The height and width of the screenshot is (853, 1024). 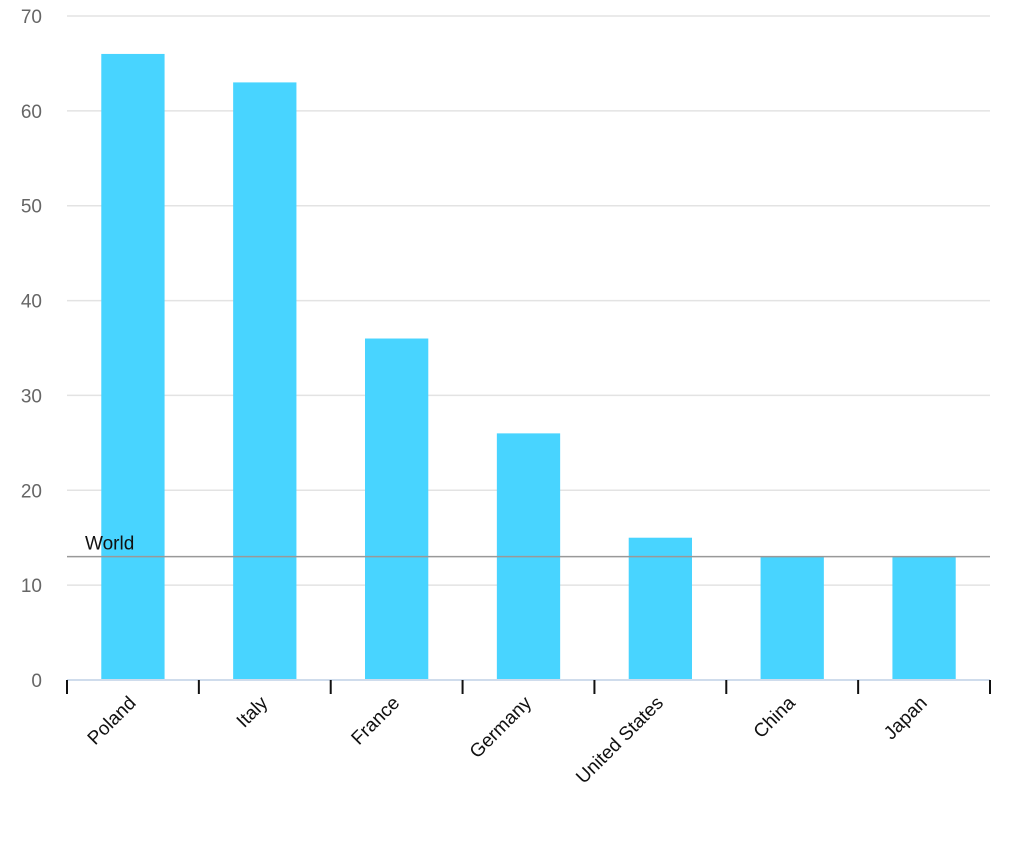 What do you see at coordinates (31, 586) in the screenshot?
I see `y-tick-label: 10` at bounding box center [31, 586].